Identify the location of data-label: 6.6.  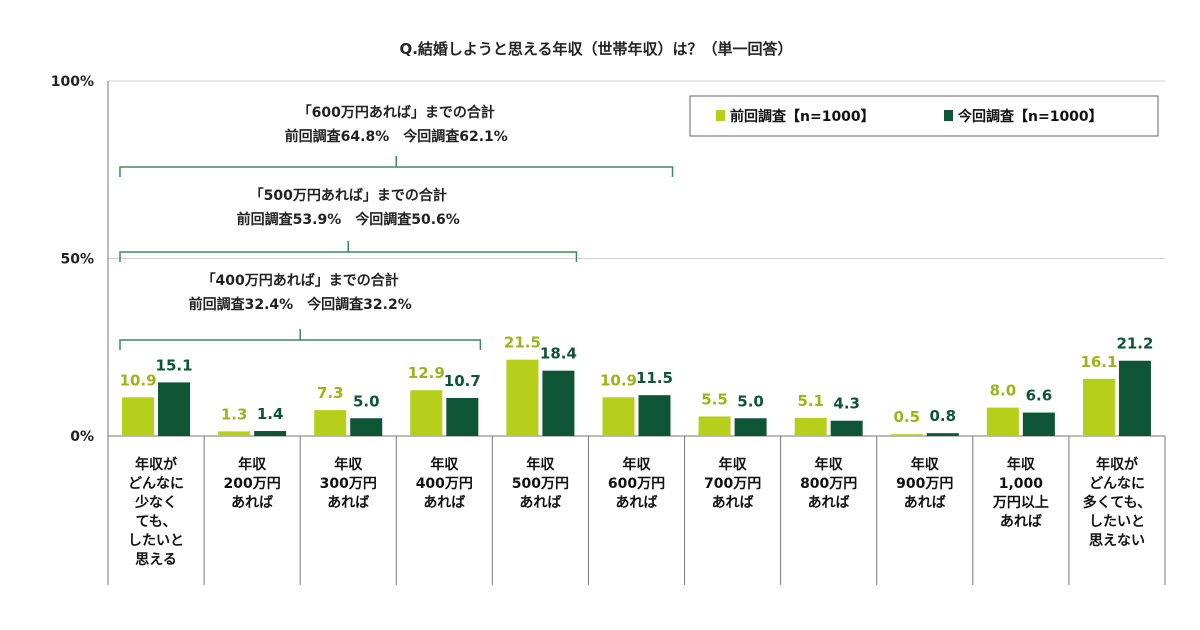
(1039, 396).